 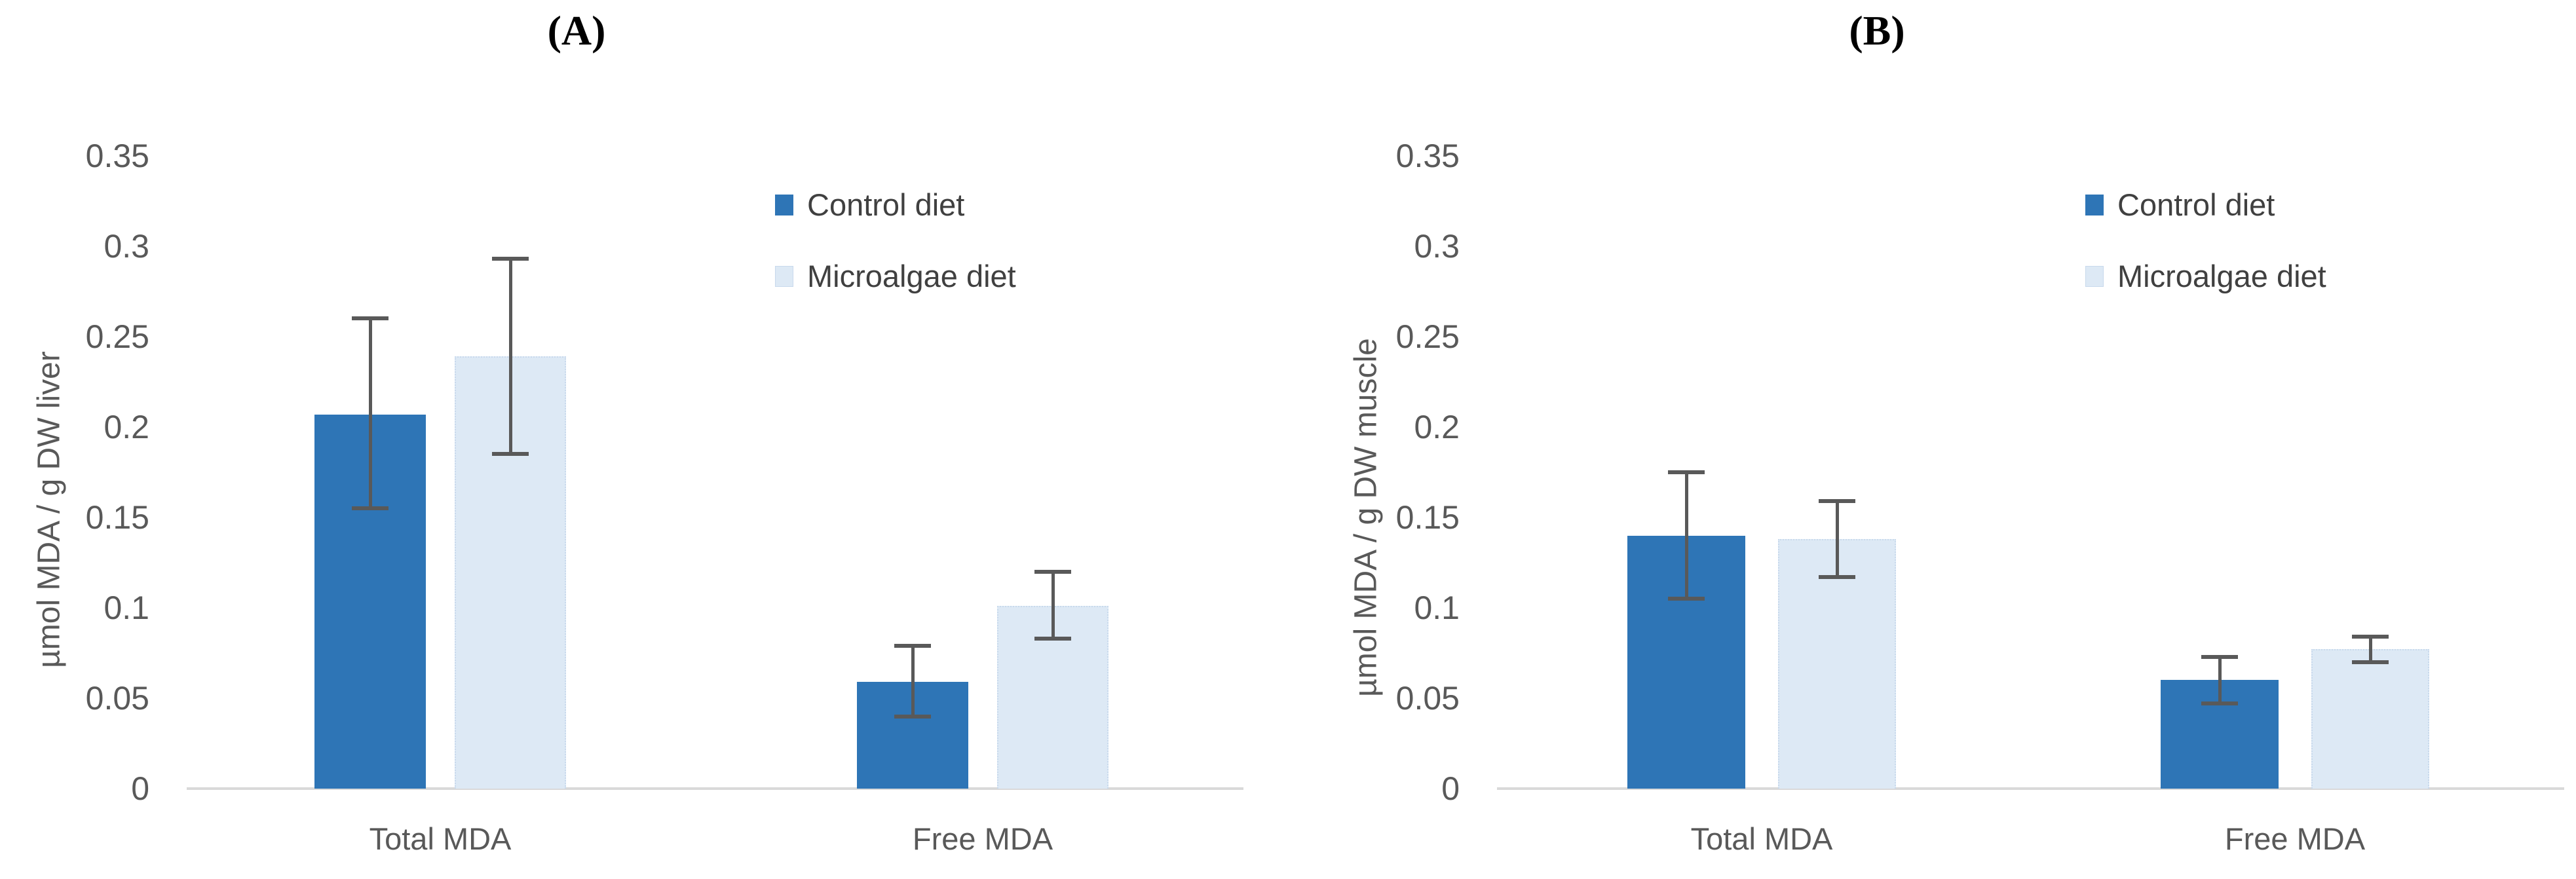 I want to click on bar-microalgae-free-mda, so click(x=2370, y=719).